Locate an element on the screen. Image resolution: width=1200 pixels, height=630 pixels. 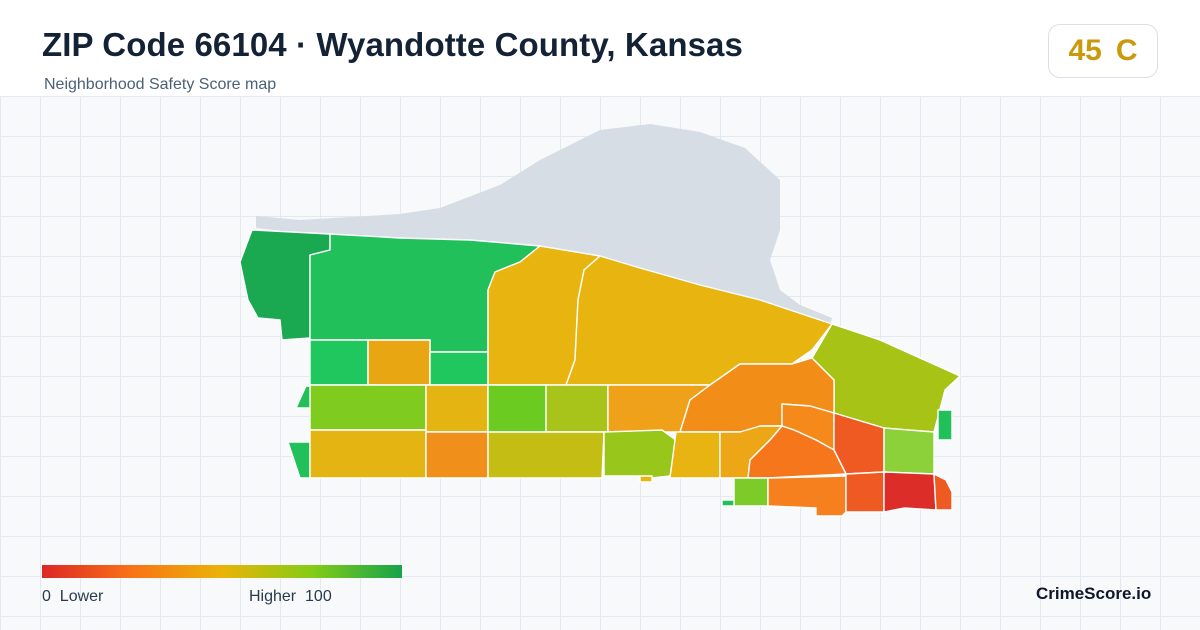
legend-high-text: Higher is located at coordinates (273, 596).